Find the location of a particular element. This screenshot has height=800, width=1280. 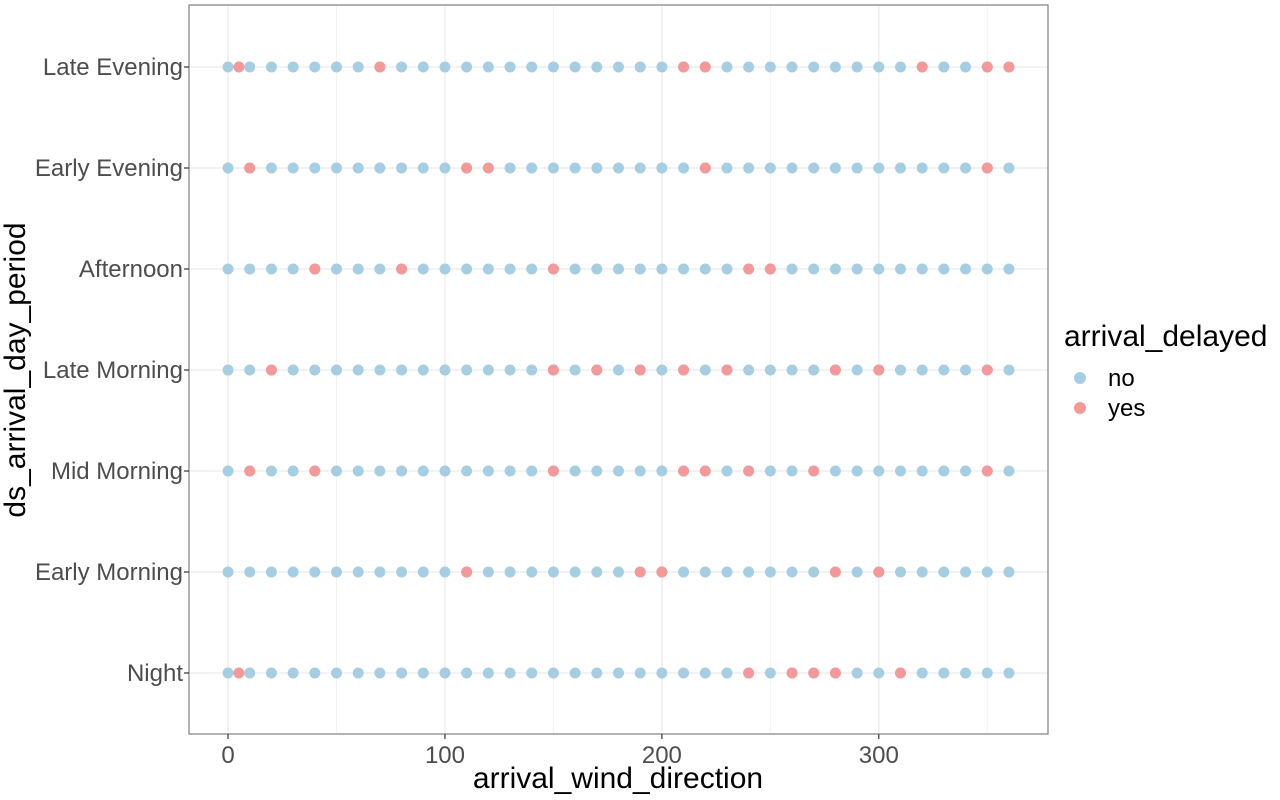

y-axis-title: ds_arrival_day_period is located at coordinates (16, 369).